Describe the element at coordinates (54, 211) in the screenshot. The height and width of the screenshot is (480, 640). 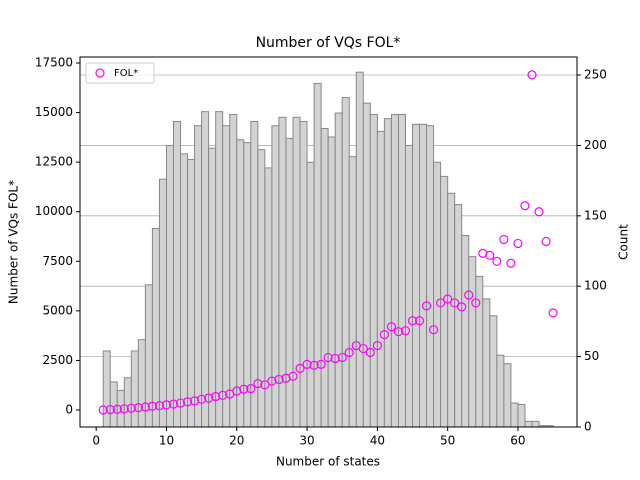
I see `y-tick-label: 10000` at that location.